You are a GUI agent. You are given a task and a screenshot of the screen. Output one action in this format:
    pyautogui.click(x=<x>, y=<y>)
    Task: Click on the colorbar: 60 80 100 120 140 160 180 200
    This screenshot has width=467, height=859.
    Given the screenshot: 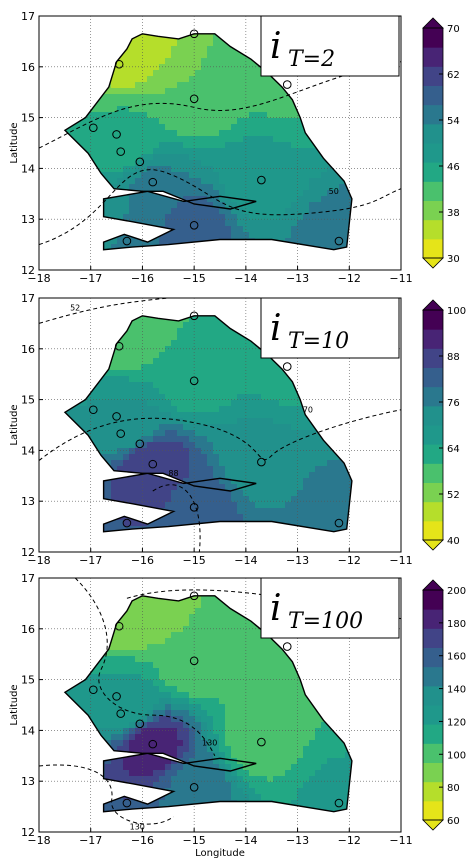 What is the action you would take?
    pyautogui.click(x=444, y=705)
    